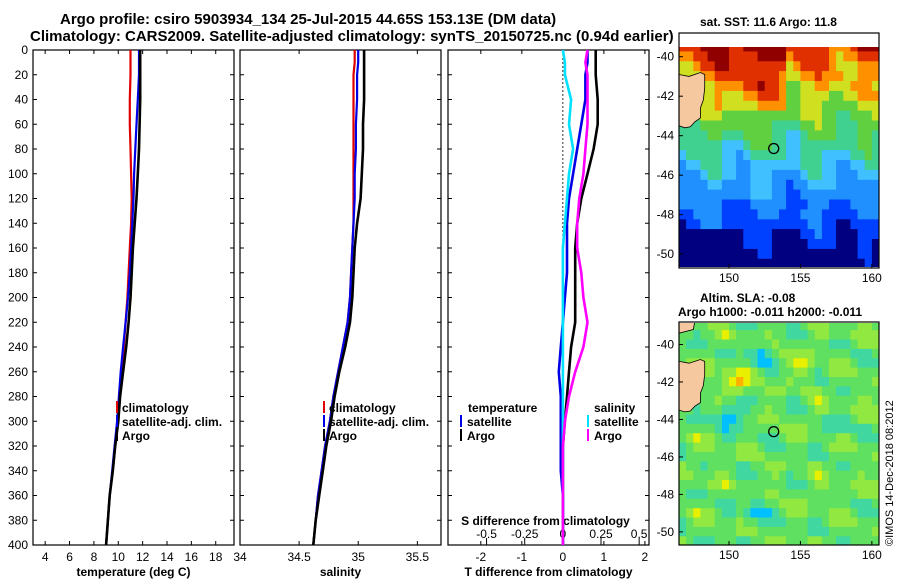 This screenshot has height=580, width=900. Describe the element at coordinates (343, 436) in the screenshot. I see `legend-label: Argo` at that location.